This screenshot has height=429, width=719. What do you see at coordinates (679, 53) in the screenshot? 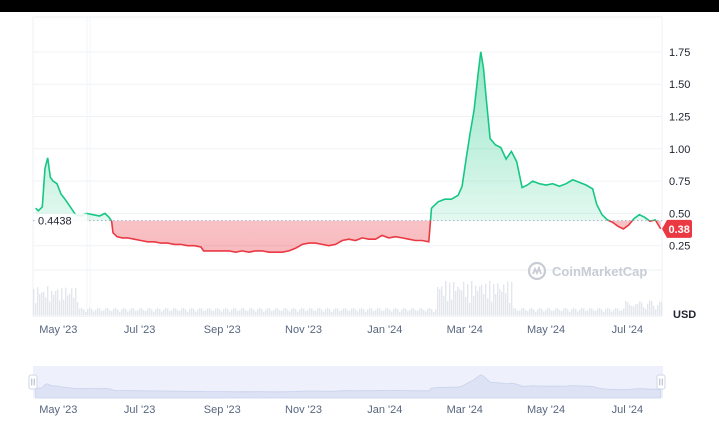
I see `y-tick-label: 1.75` at bounding box center [679, 53].